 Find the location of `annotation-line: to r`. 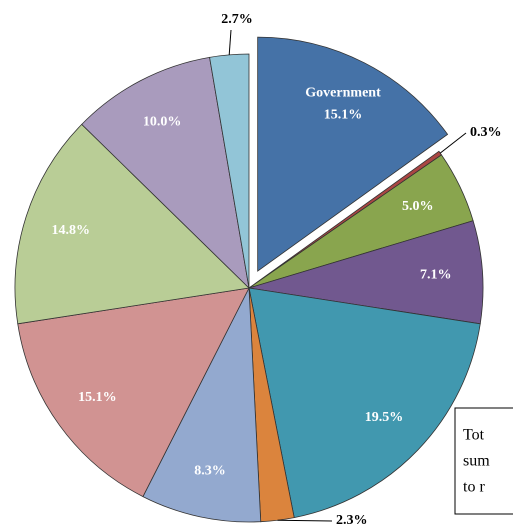

annotation-line: to r is located at coordinates (474, 487).